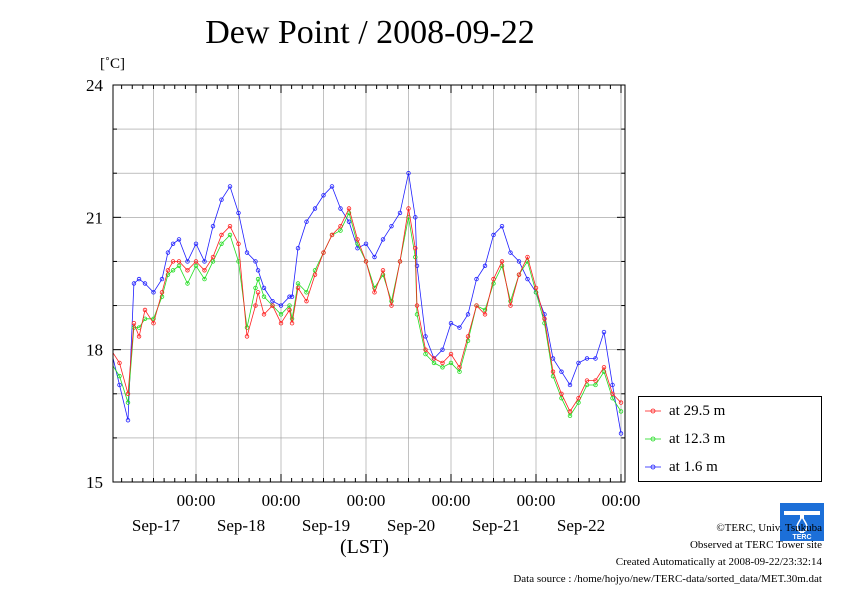 This screenshot has width=842, height=595. Describe the element at coordinates (94, 350) in the screenshot. I see `y-tick-label: 18` at that location.